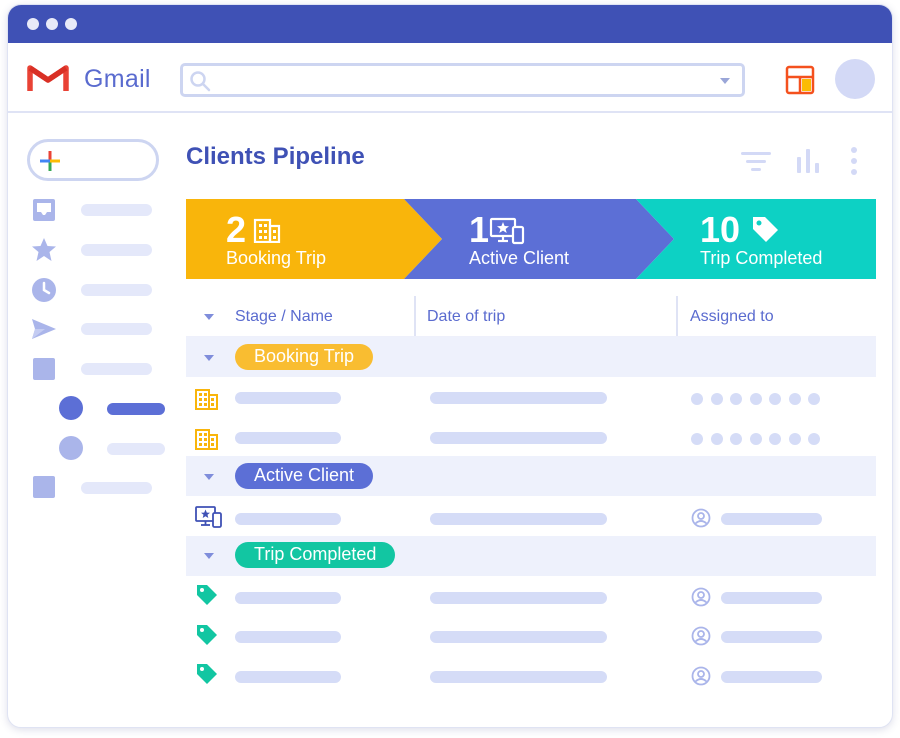 The image size is (900, 738). What do you see at coordinates (720, 229) in the screenshot?
I see `stage-count: 10` at bounding box center [720, 229].